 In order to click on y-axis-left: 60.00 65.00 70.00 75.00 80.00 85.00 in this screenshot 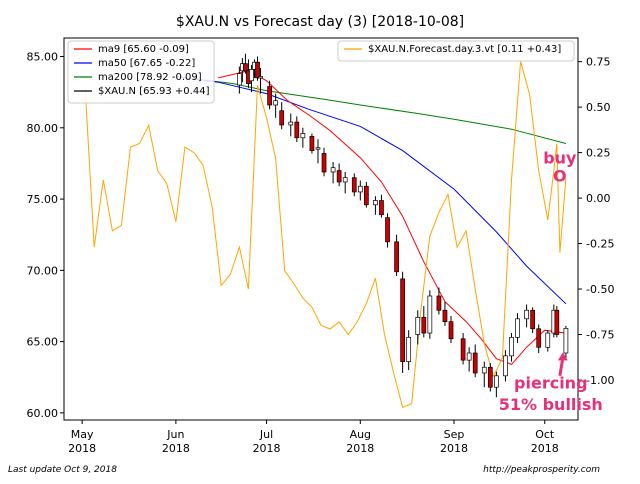, I will do `click(45, 235)`.